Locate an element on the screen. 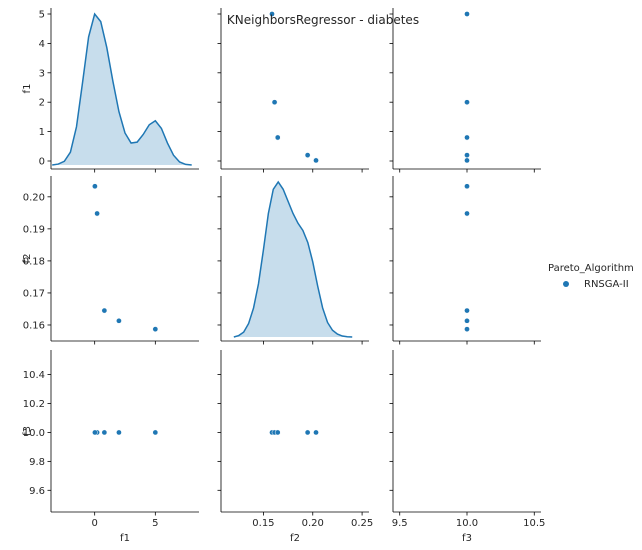  panel-f3-vs-f1-ytick-label: 9.8 is located at coordinates (37, 462).